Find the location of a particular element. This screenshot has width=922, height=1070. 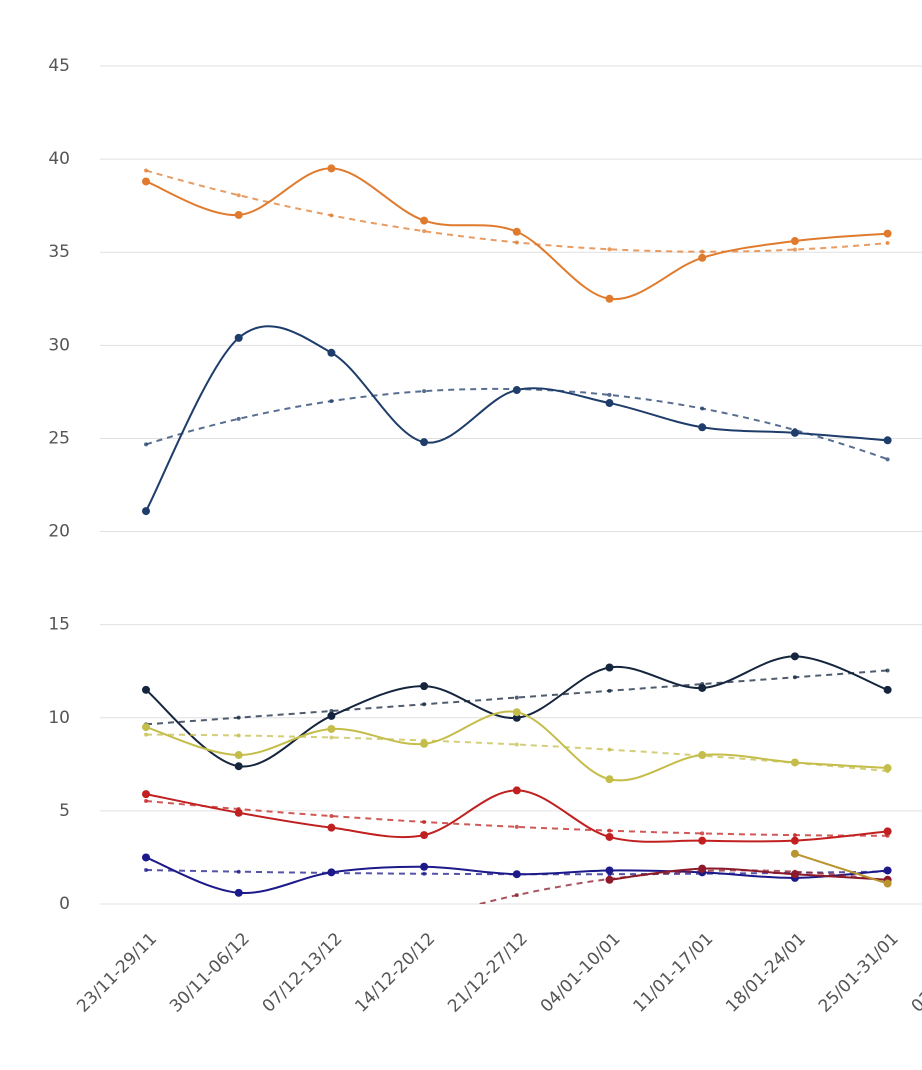

x-tick-label: 30/11-06/12 is located at coordinates (210, 973).